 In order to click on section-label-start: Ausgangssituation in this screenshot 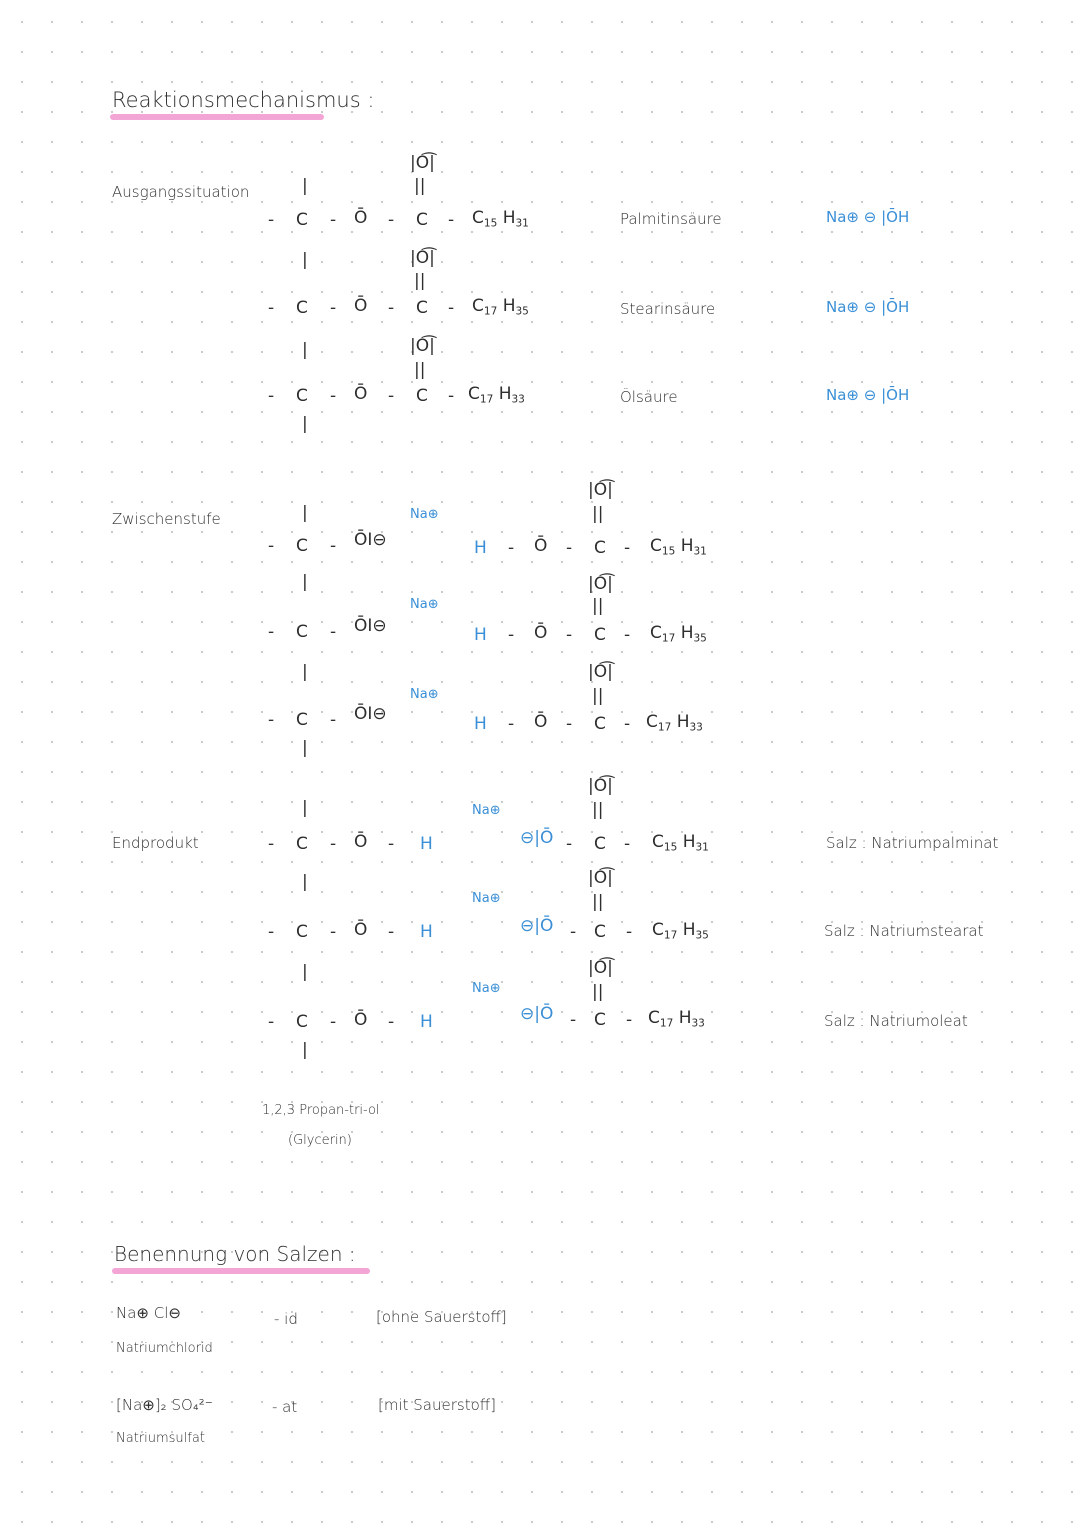, I will do `click(181, 192)`.